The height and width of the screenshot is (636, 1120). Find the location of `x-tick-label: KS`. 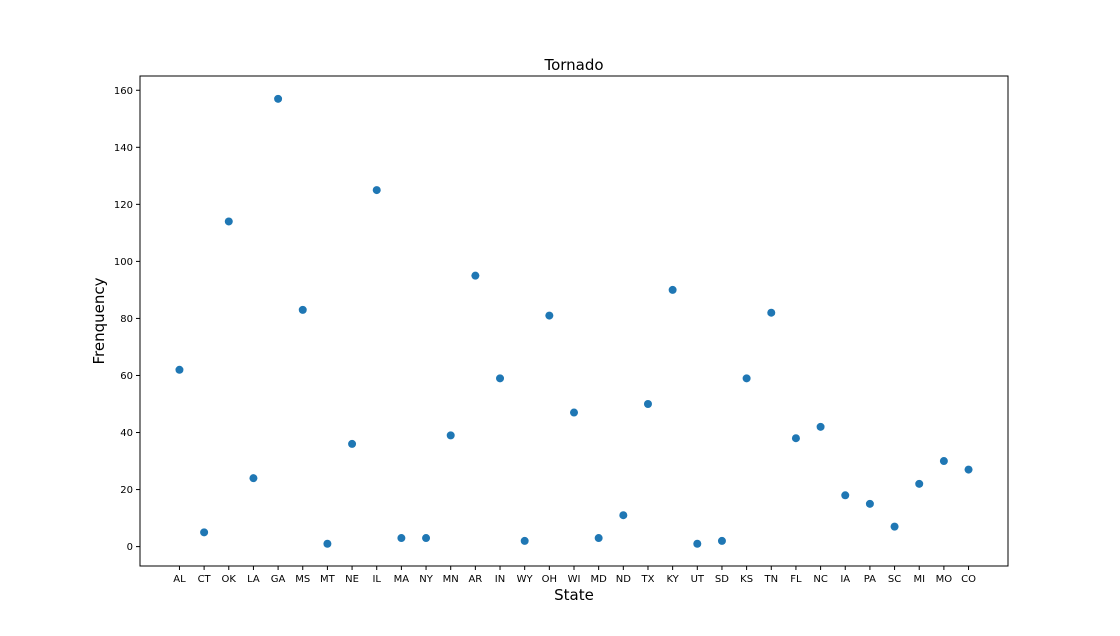

x-tick-label: KS is located at coordinates (746, 579).